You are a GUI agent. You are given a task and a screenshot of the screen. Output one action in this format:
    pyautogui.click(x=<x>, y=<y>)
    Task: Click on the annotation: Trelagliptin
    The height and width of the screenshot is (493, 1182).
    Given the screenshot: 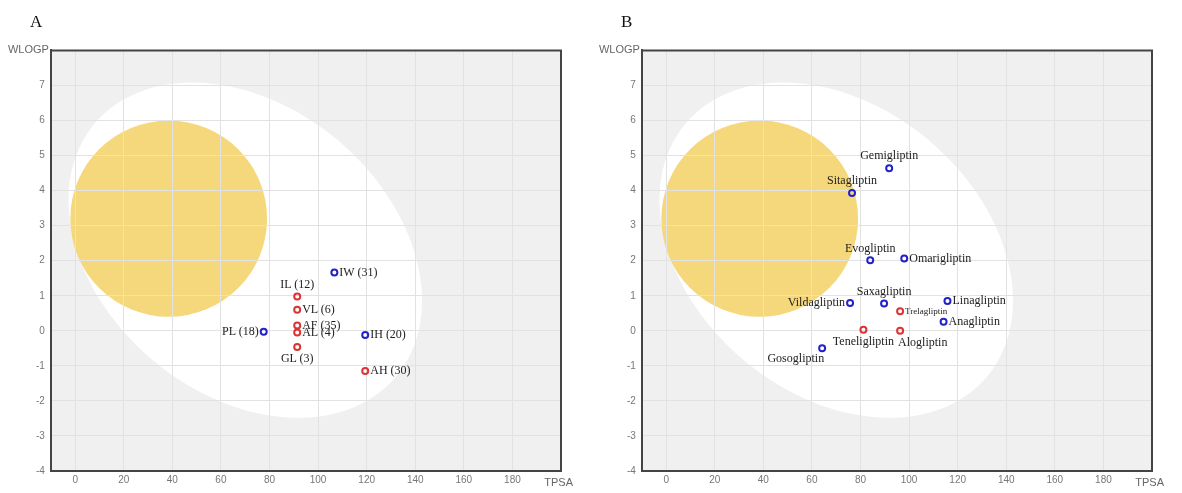 What is the action you would take?
    pyautogui.click(x=926, y=310)
    